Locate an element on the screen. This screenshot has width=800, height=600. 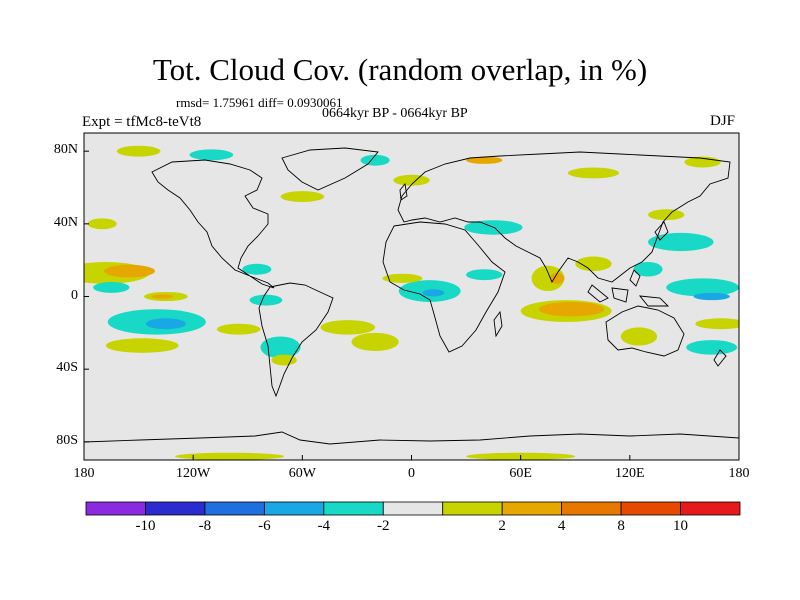
stats-line: rmsd= 1.75961 diff= 0.0930061 is located at coordinates (259, 102).